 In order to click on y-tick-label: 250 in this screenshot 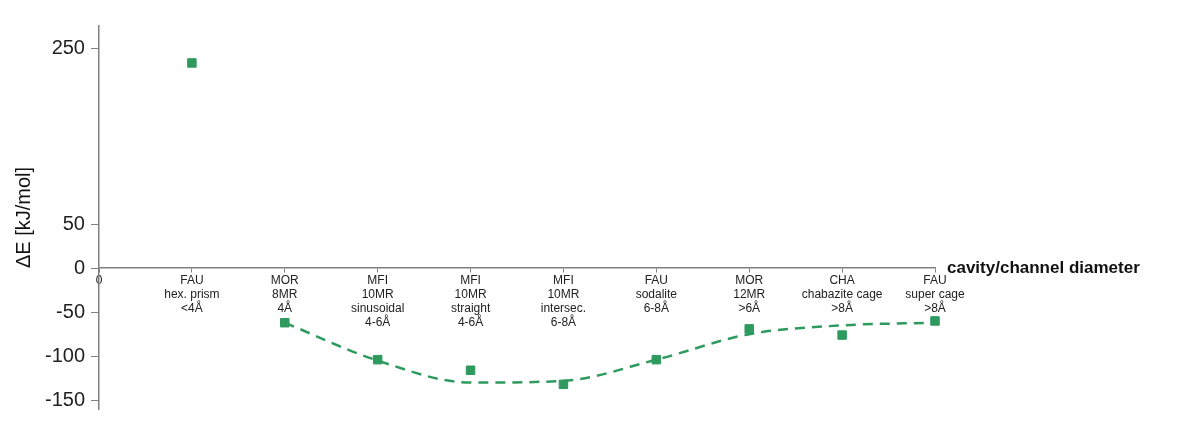, I will do `click(68, 46)`.